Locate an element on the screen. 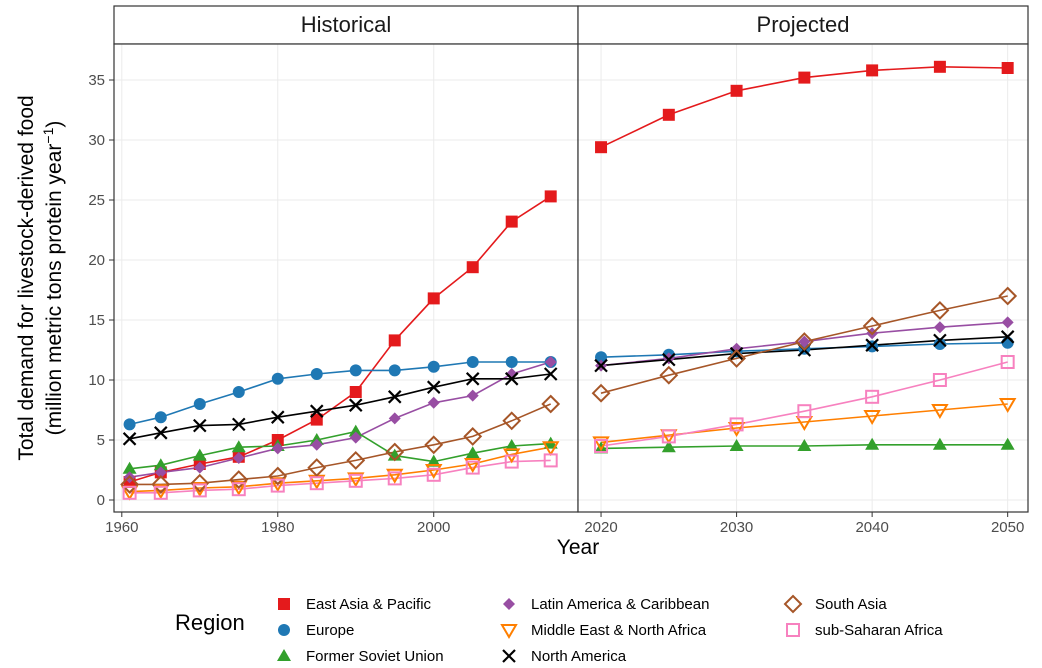 Image resolution: width=1042 pixels, height=668 pixels. y-axis-subtitle: (million metric tons protein year−1) is located at coordinates (53, 278).